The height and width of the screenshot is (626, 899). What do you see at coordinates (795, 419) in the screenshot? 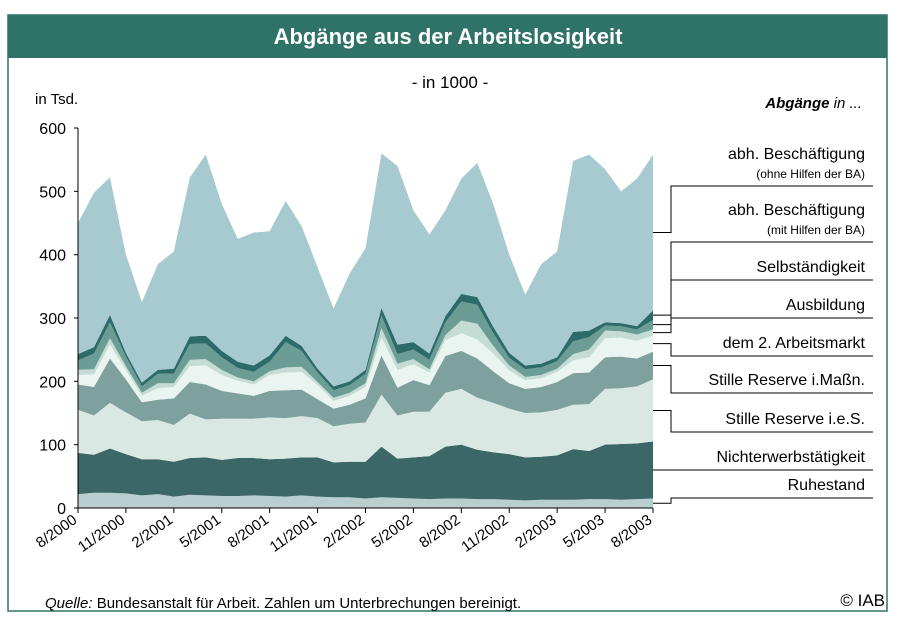
I see `legend-label: Stille Reserve i.e.S.` at bounding box center [795, 419].